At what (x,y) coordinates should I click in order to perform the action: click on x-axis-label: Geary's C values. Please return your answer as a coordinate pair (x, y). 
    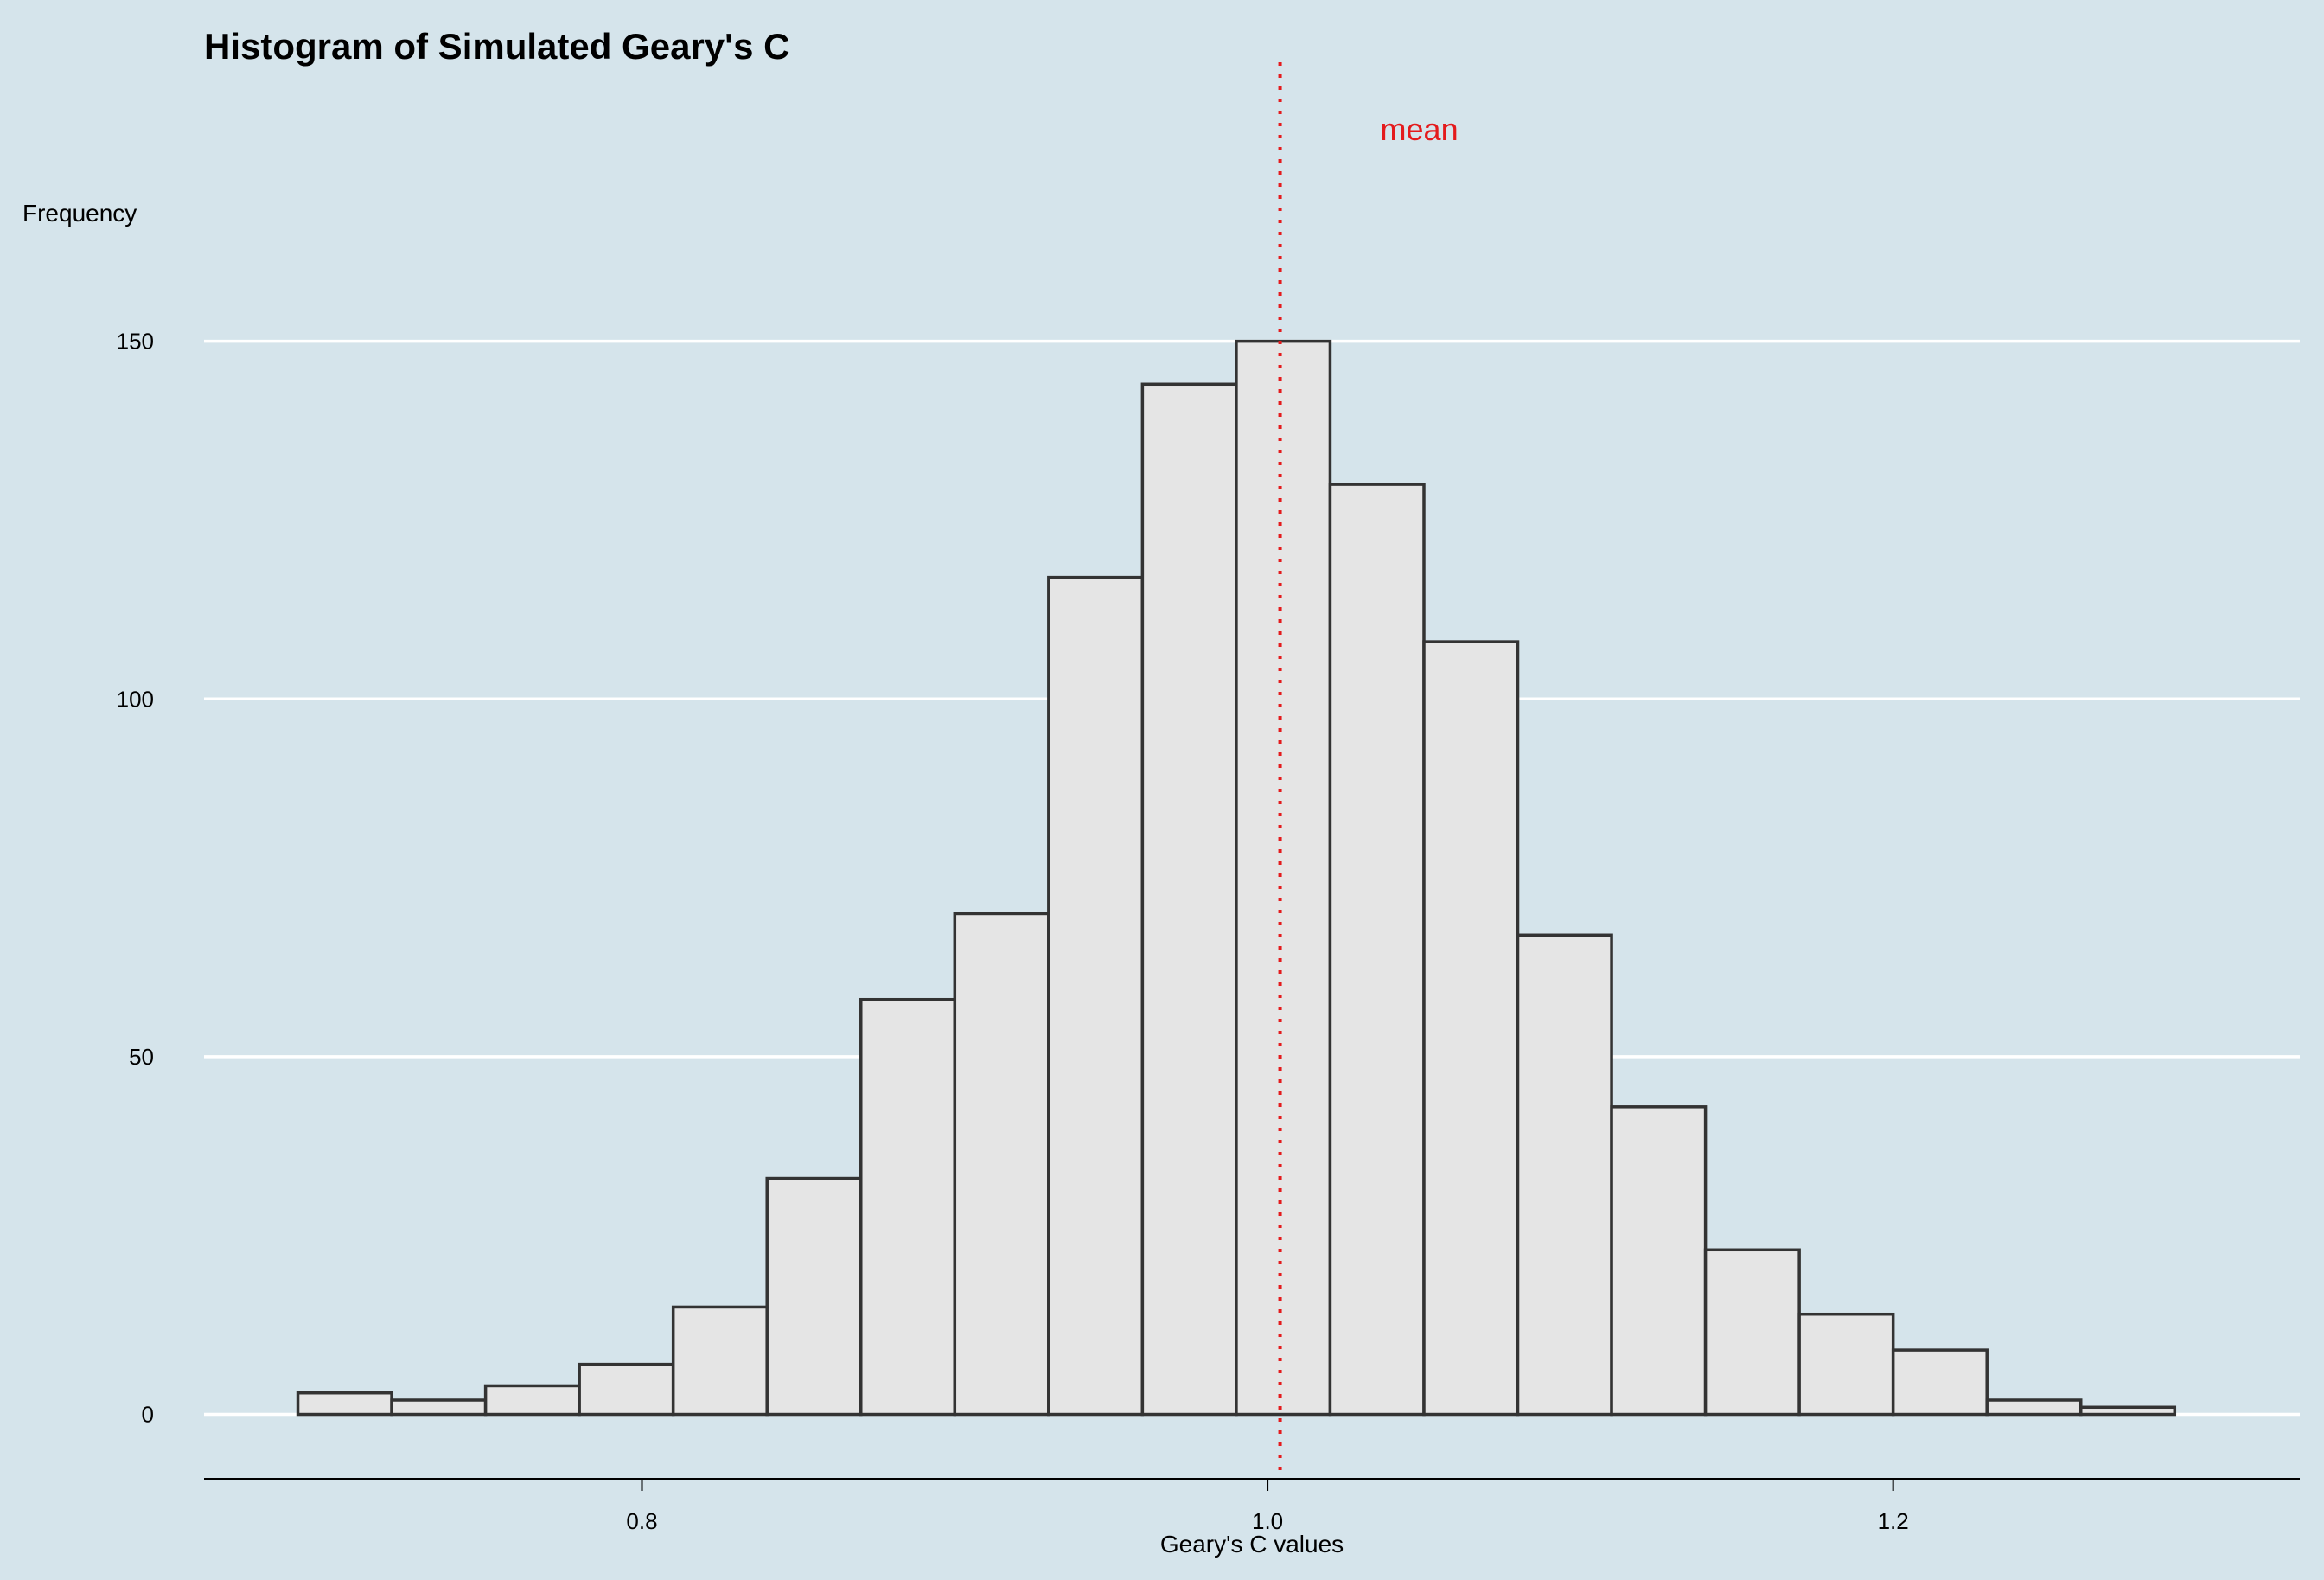
    Looking at the image, I should click on (1252, 1544).